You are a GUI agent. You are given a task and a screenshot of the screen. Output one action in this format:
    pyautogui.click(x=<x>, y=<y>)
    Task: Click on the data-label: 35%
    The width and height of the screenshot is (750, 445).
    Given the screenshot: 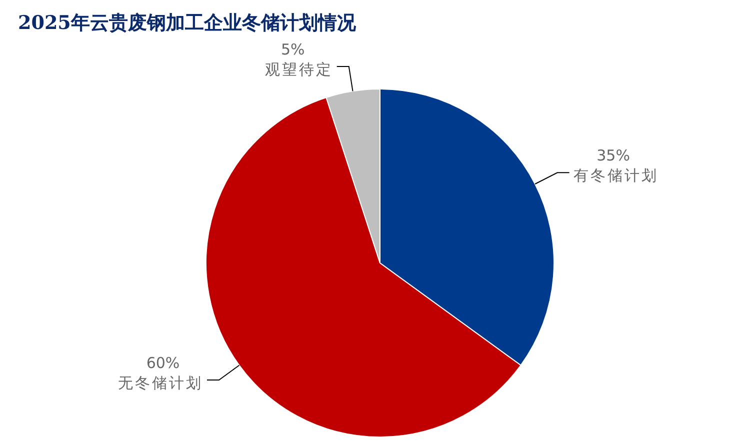 What is the action you would take?
    pyautogui.click(x=613, y=155)
    